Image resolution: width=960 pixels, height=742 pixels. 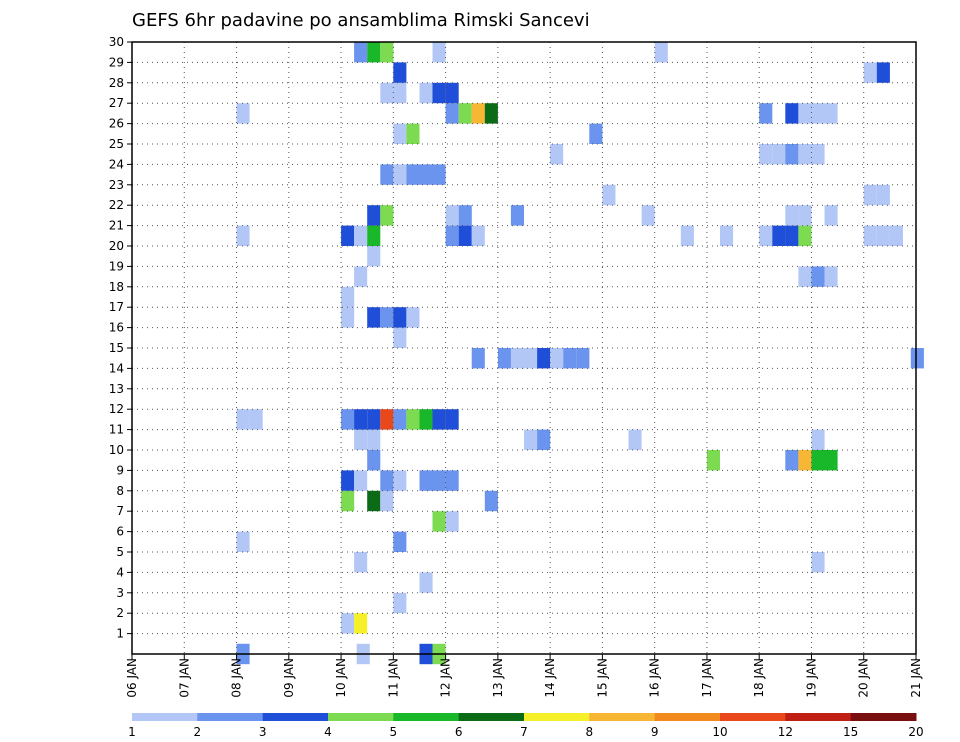 What do you see at coordinates (116, 205) in the screenshot?
I see `y-tick-label: 22` at bounding box center [116, 205].